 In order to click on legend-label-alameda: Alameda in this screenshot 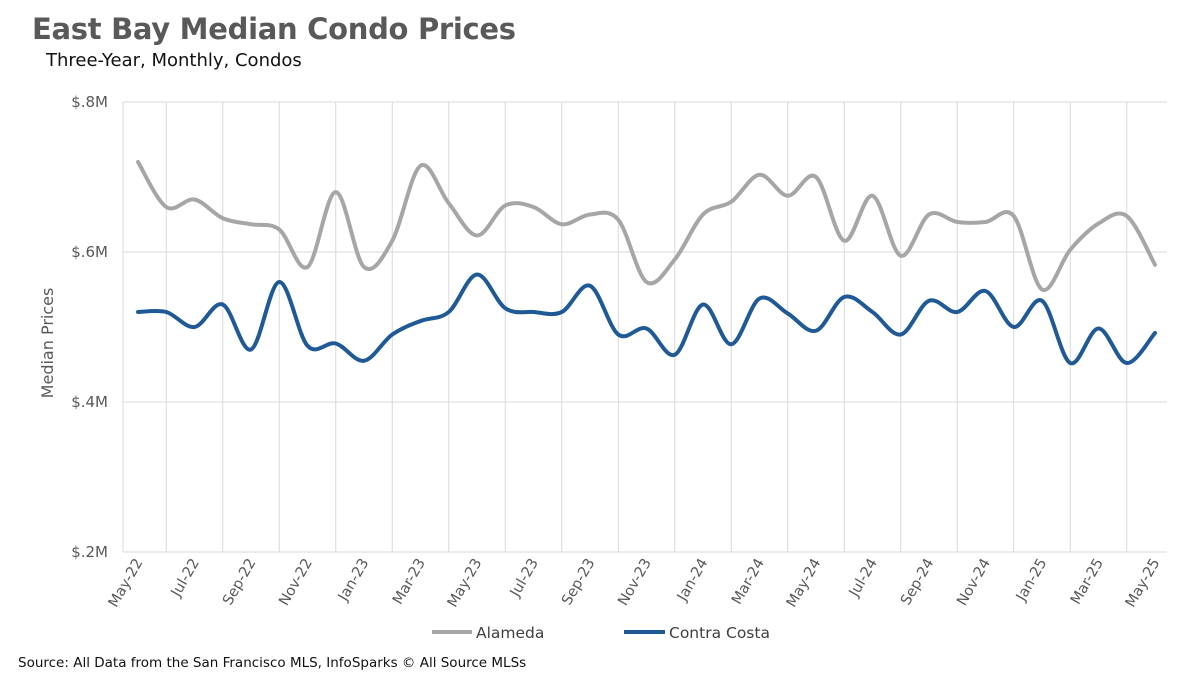, I will do `click(510, 633)`.